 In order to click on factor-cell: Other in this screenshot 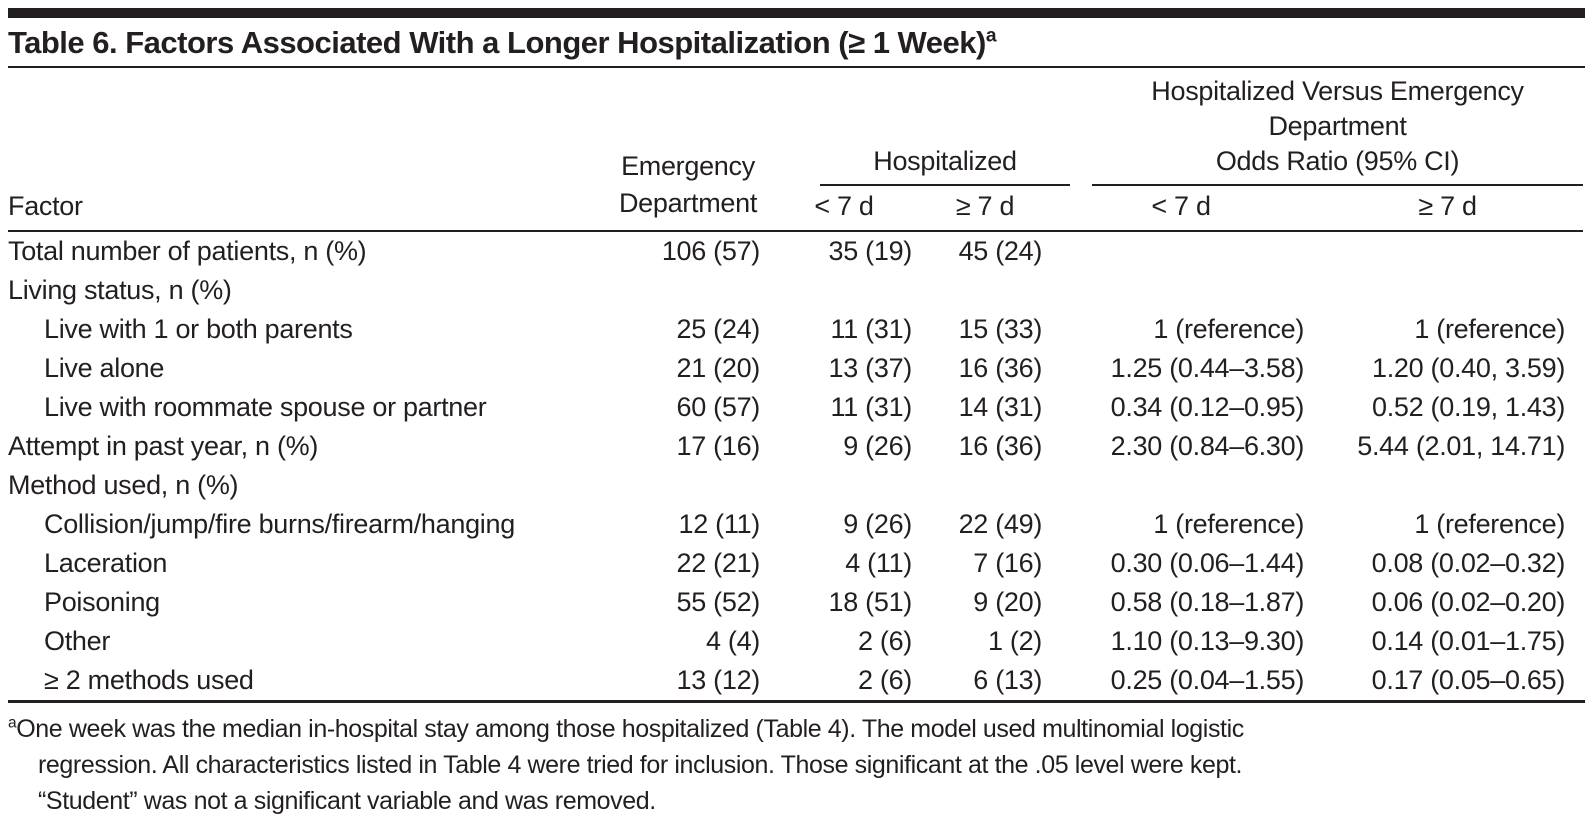, I will do `click(77, 641)`.